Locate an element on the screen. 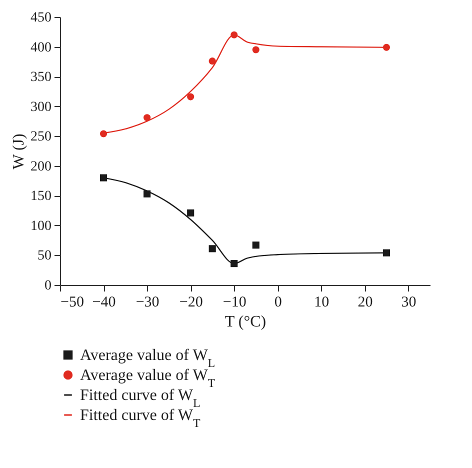  y-tick-label: 200 is located at coordinates (41, 166).